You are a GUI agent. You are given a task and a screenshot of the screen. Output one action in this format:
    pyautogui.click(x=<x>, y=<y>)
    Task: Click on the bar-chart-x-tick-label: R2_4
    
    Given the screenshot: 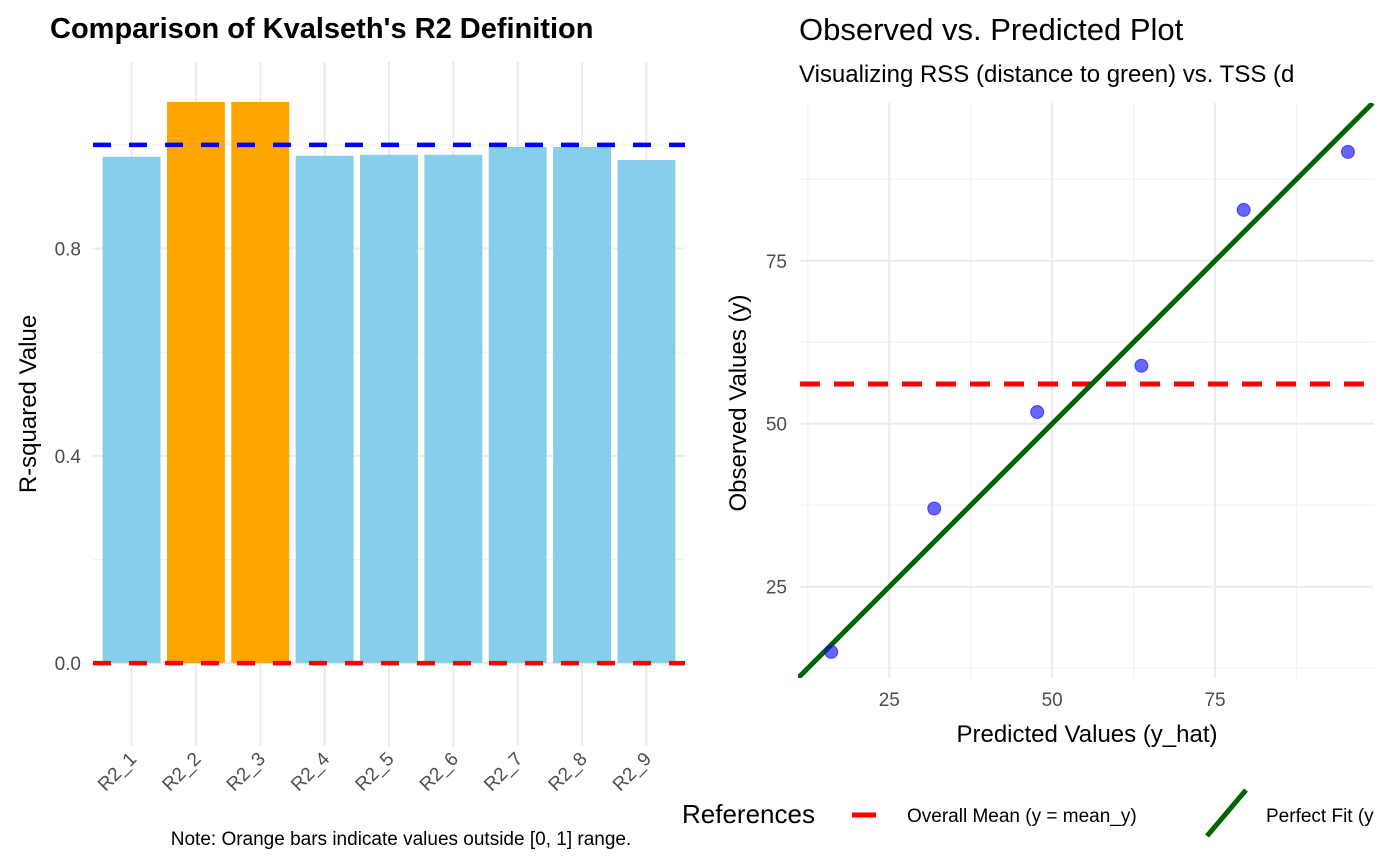 What is the action you would take?
    pyautogui.click(x=310, y=771)
    